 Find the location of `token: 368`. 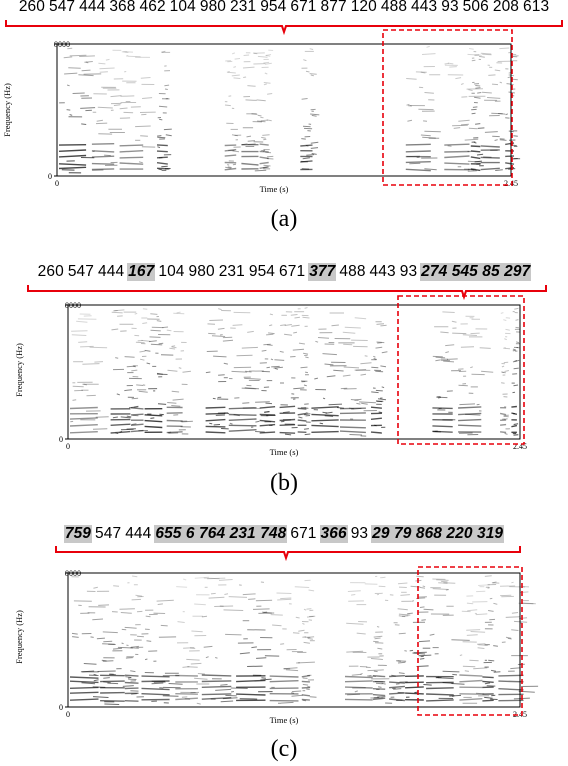

token: 368 is located at coordinates (122, 7).